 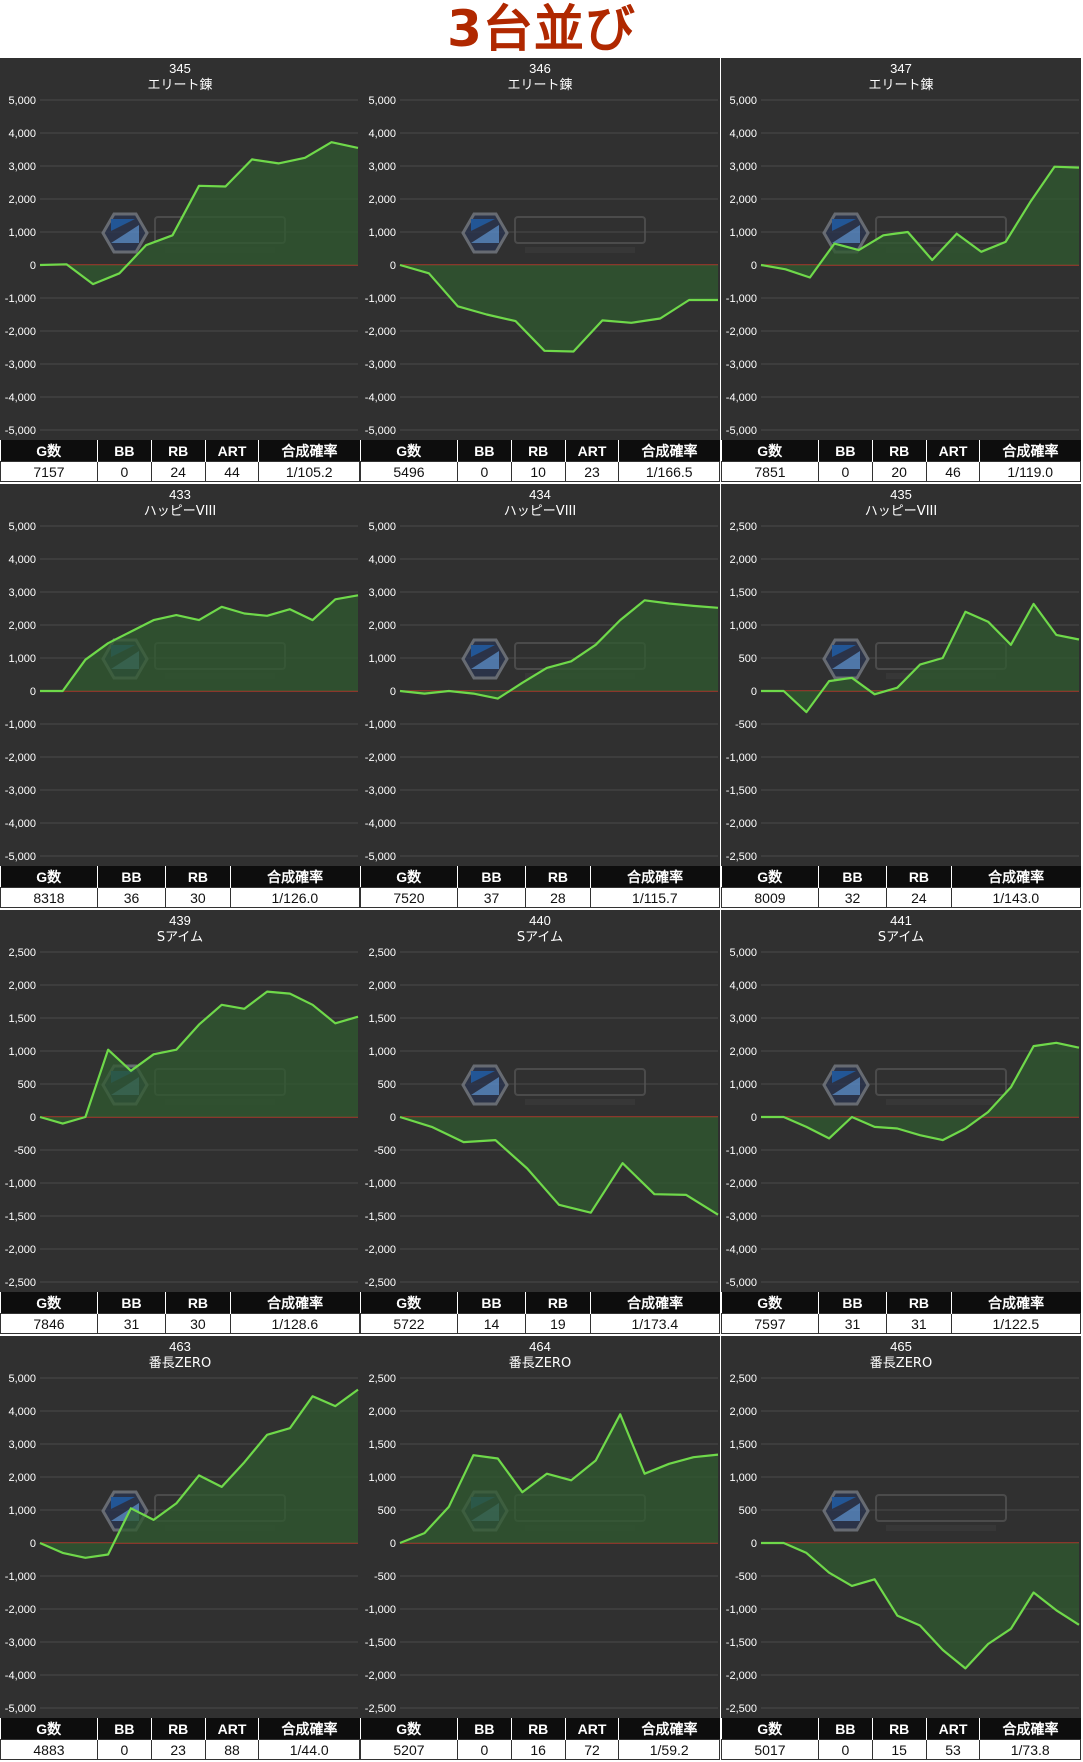 I want to click on stats-value-cell: 19, so click(x=558, y=1323).